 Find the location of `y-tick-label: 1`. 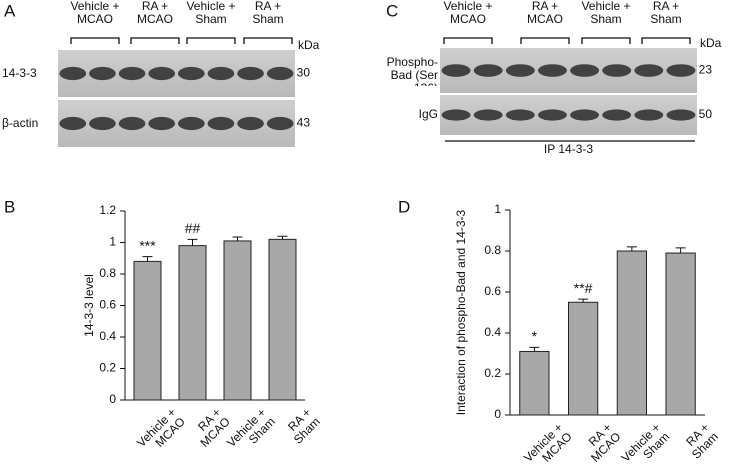

y-tick-label: 1 is located at coordinates (112, 242).